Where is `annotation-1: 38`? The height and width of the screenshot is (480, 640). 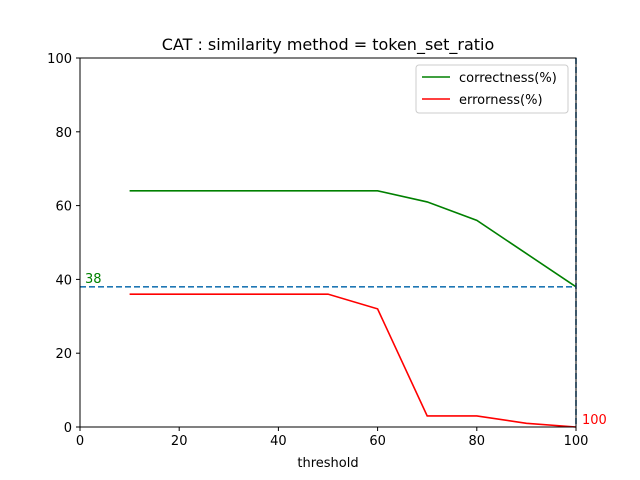 annotation-1: 38 is located at coordinates (93, 279).